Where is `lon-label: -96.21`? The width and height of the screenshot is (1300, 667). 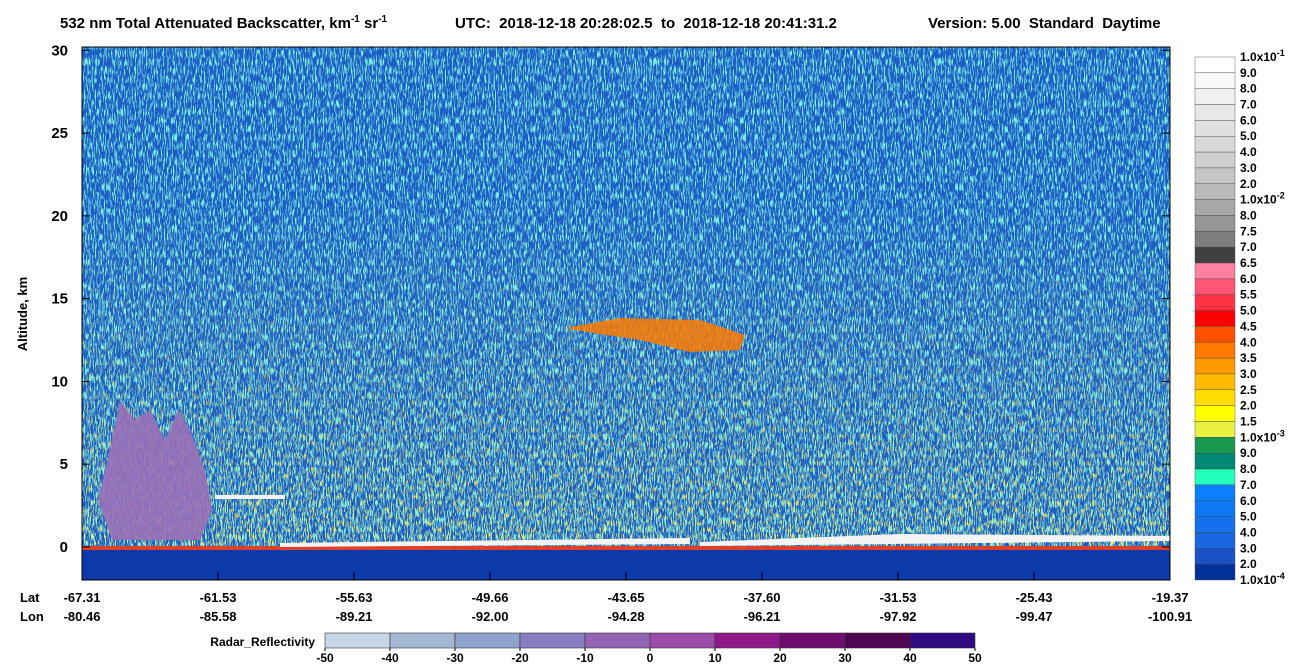
lon-label: -96.21 is located at coordinates (762, 616).